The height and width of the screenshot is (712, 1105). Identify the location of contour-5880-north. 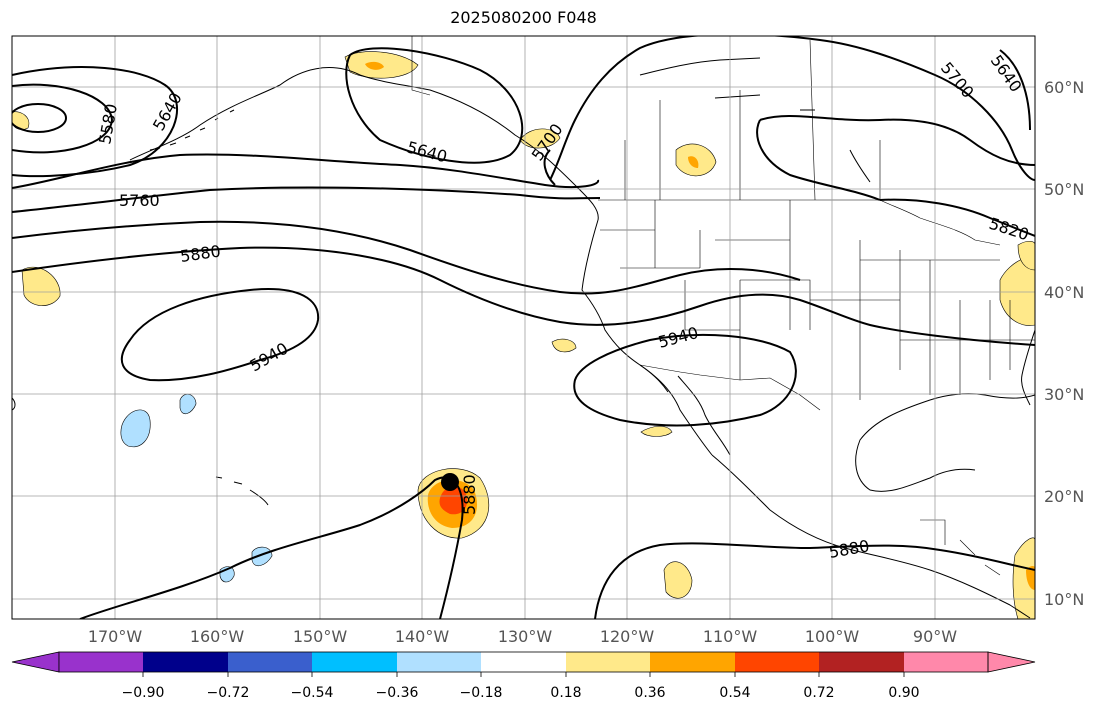
(523, 296).